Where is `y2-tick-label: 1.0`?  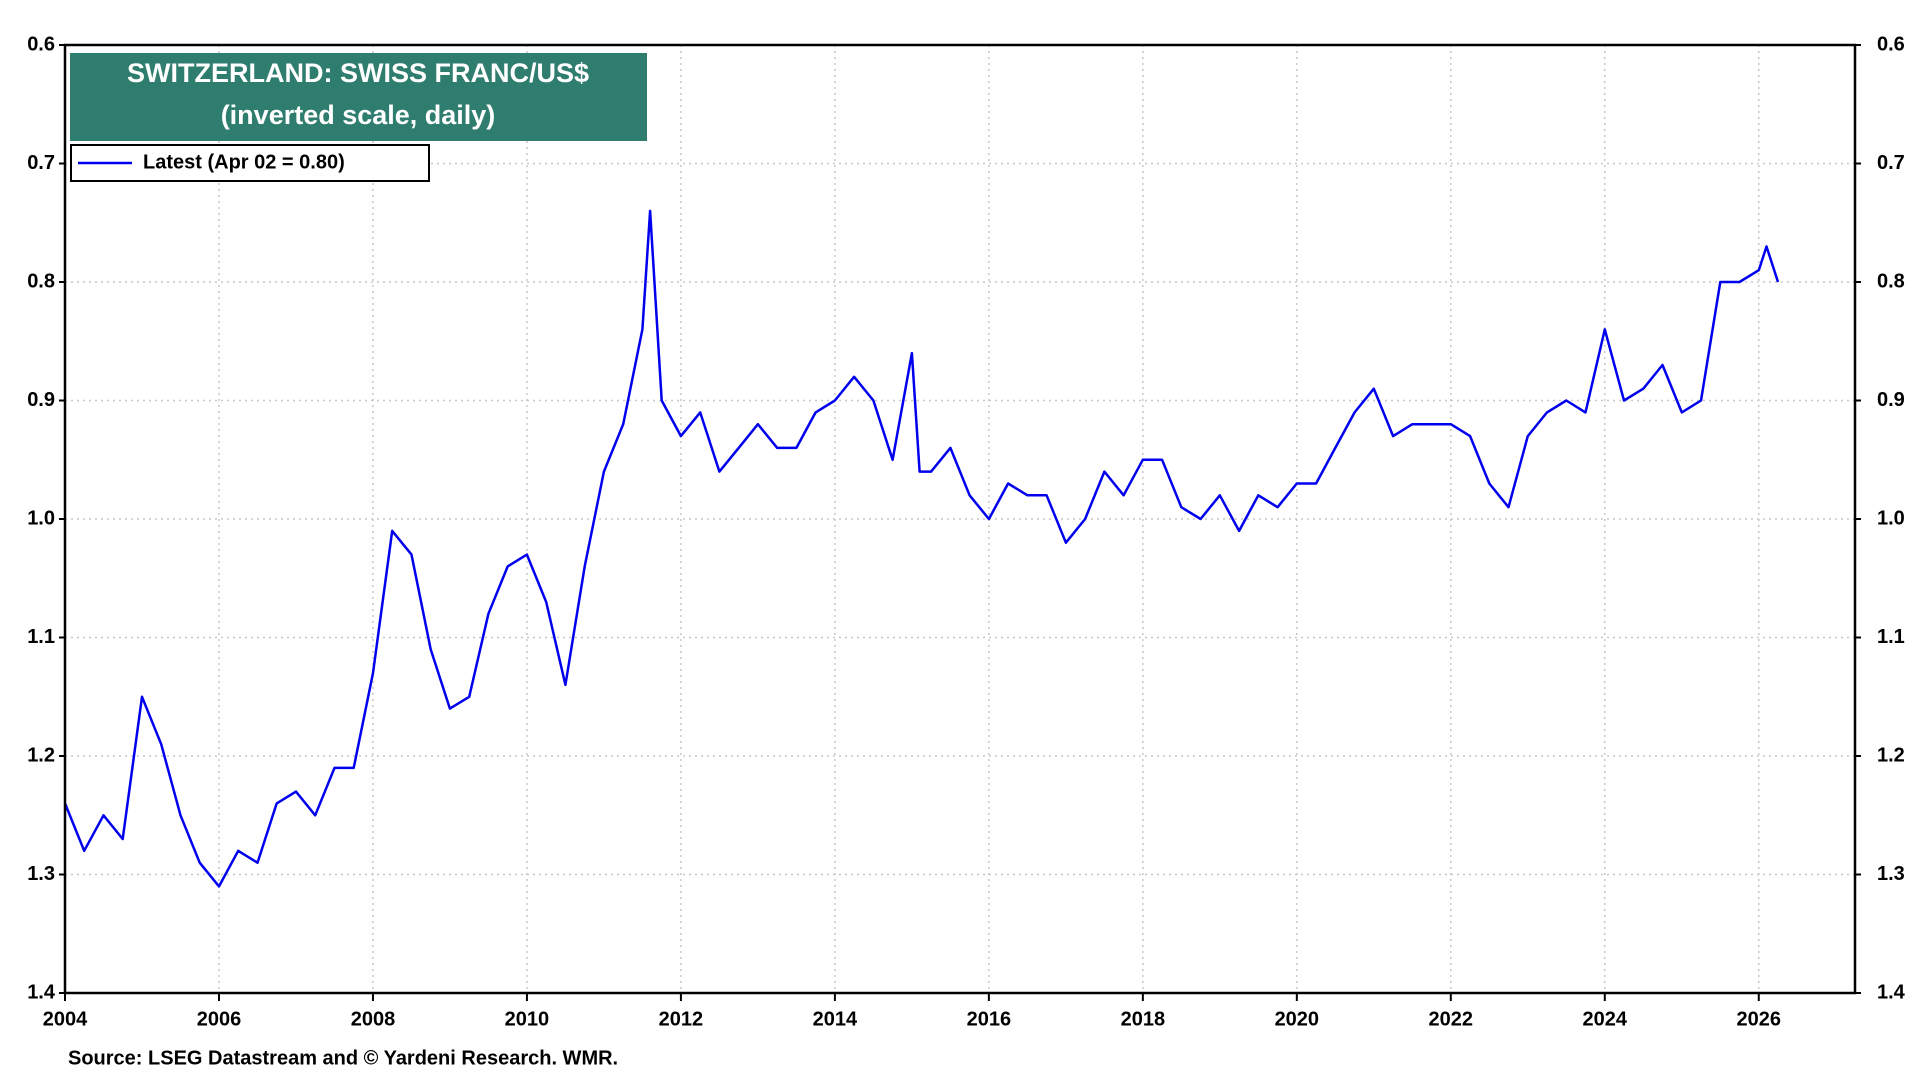
y2-tick-label: 1.0 is located at coordinates (1891, 518).